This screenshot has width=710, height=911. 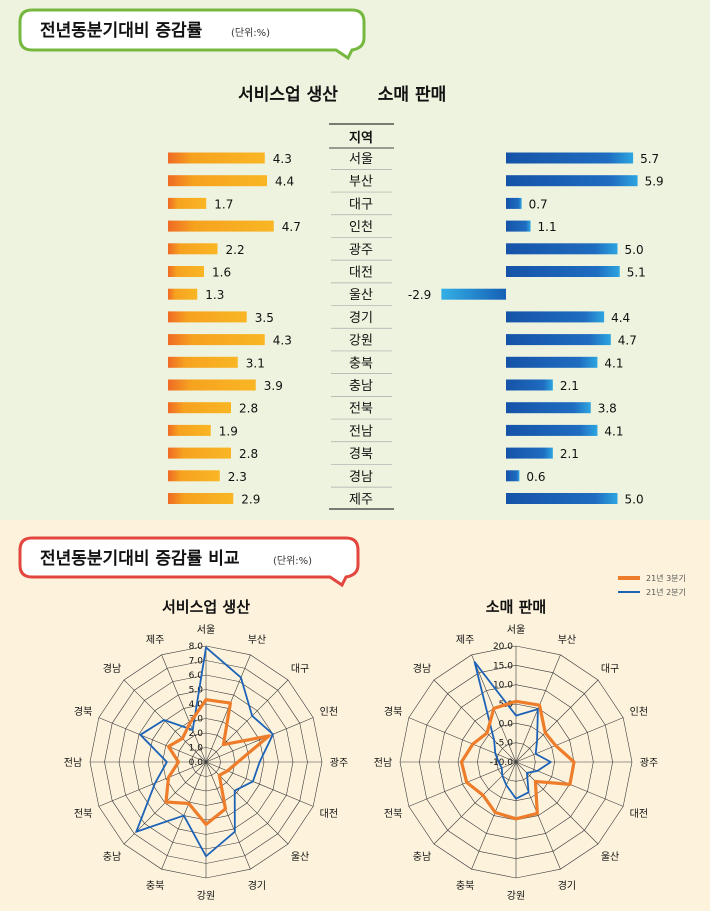 What do you see at coordinates (607, 409) in the screenshot?
I see `retail-value-label: 3.8` at bounding box center [607, 409].